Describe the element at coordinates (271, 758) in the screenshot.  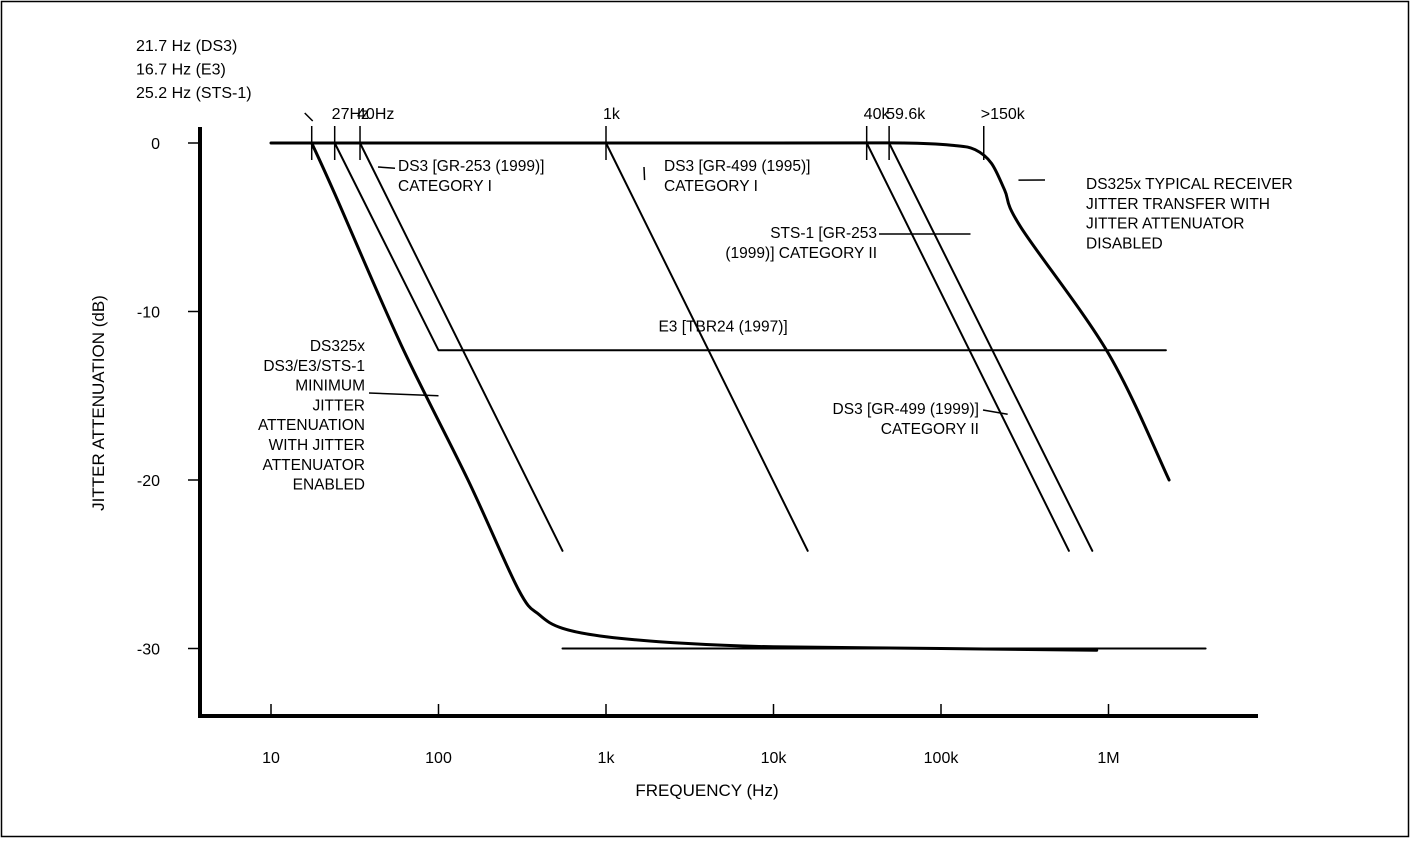
I see `x-tick-label: 10` at that location.